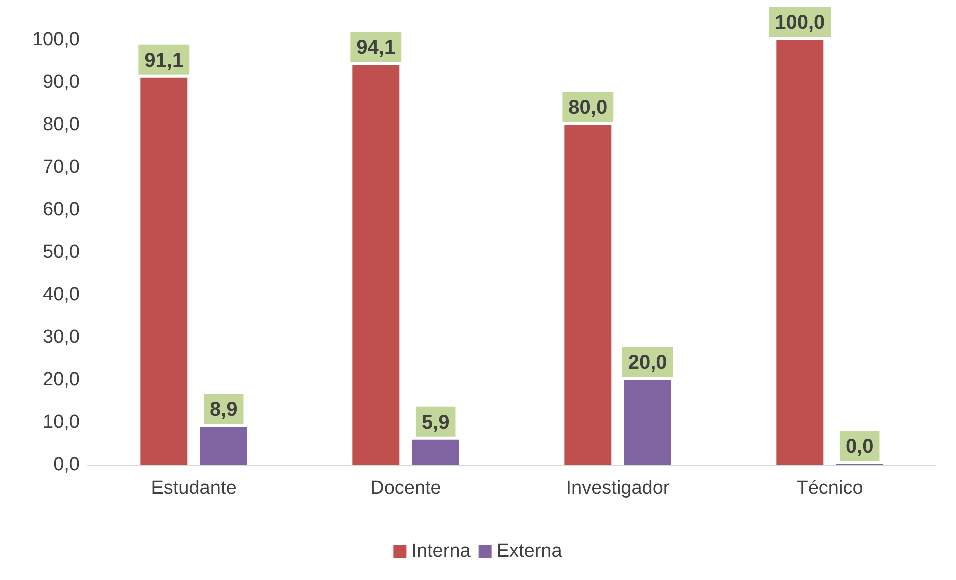 The height and width of the screenshot is (580, 956). What do you see at coordinates (67, 465) in the screenshot?
I see `y-tick-label: 0,0` at bounding box center [67, 465].